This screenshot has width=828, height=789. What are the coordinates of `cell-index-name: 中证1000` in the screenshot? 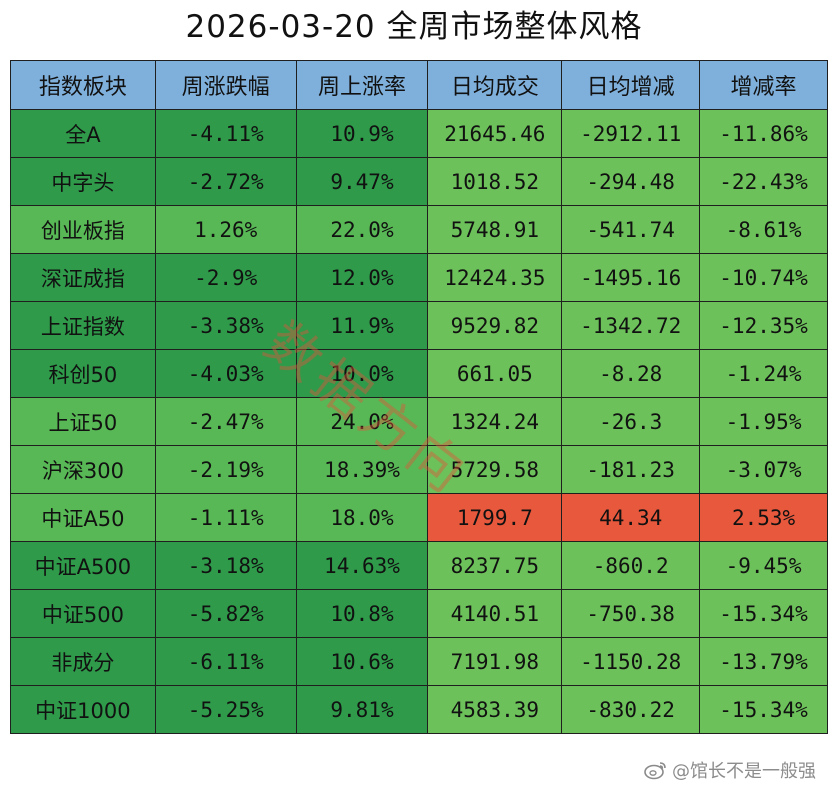 It's located at (83, 709).